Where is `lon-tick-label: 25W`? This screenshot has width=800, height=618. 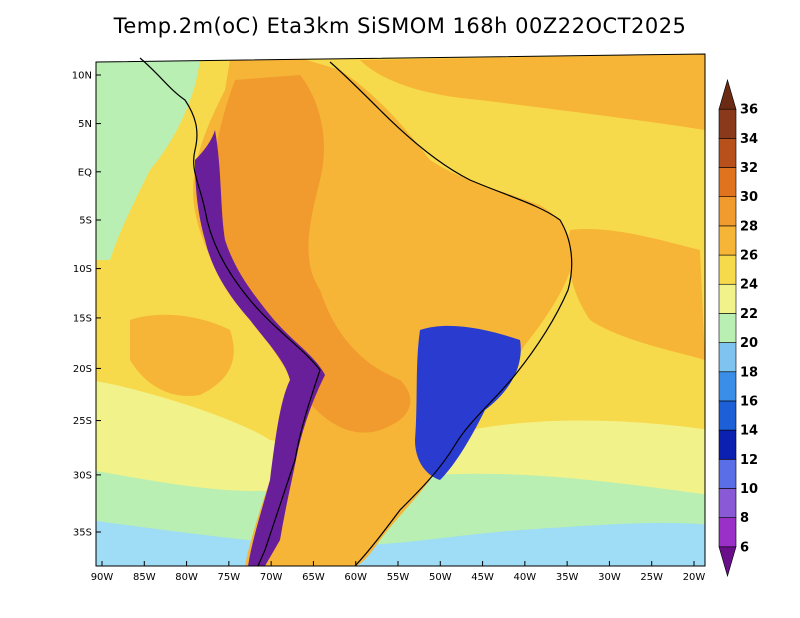 lon-tick-label: 25W is located at coordinates (651, 577).